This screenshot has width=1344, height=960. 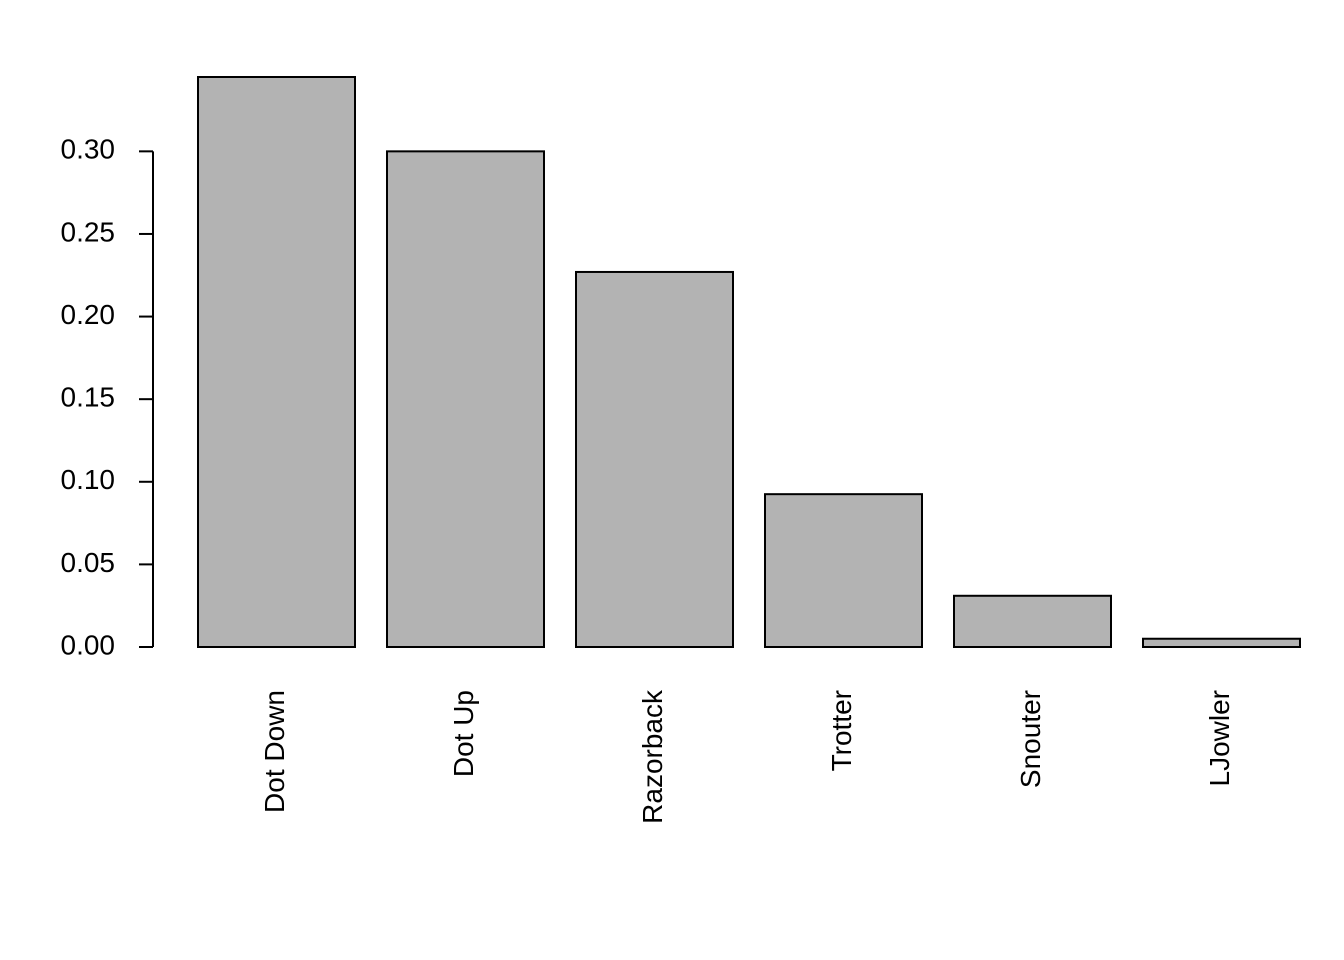 What do you see at coordinates (88, 479) in the screenshot?
I see `y-tick-label: 0.10` at bounding box center [88, 479].